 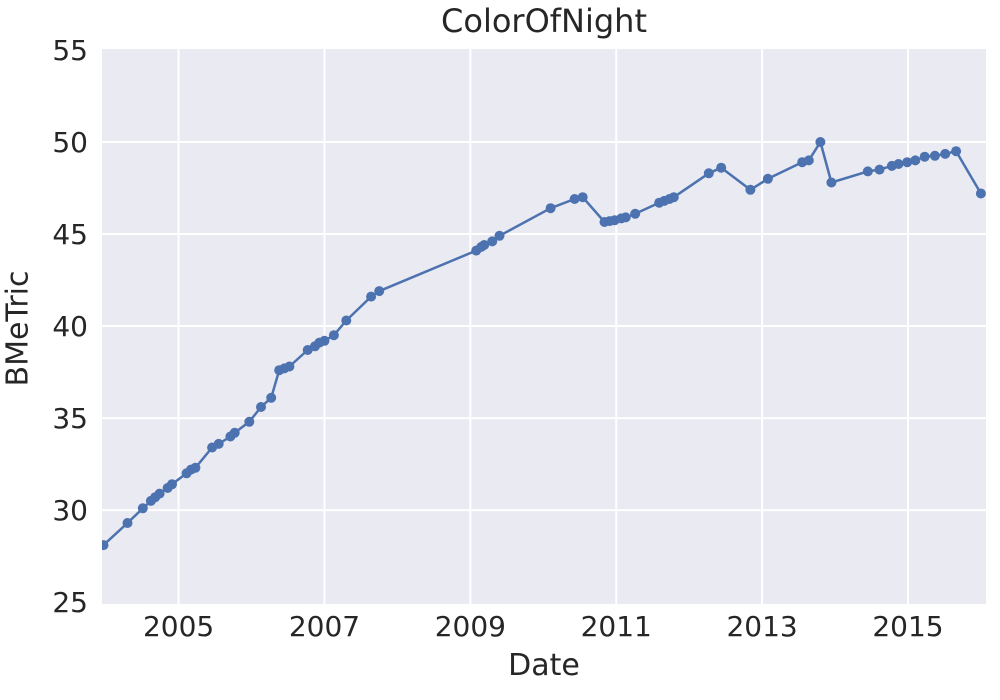 What do you see at coordinates (761, 626) in the screenshot?
I see `x-tick-label: 2013` at bounding box center [761, 626].